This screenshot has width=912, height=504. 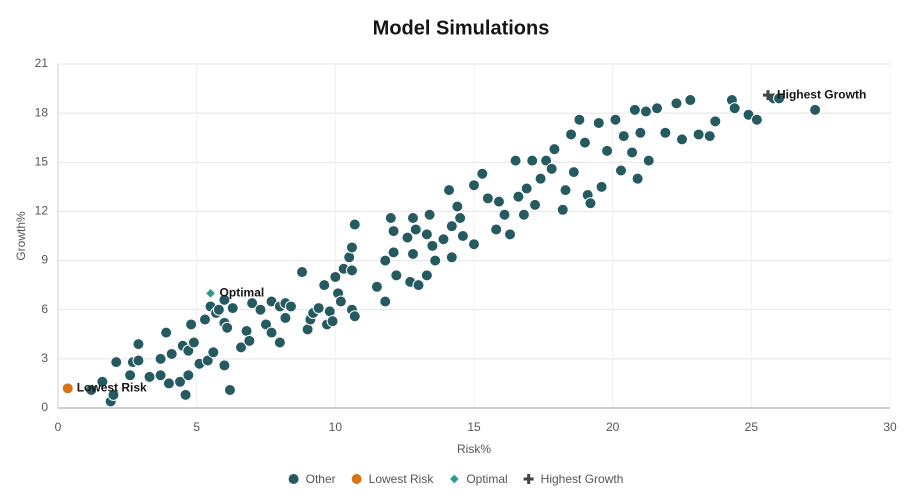 What do you see at coordinates (336, 427) in the screenshot?
I see `x-tick-label: 10` at bounding box center [336, 427].